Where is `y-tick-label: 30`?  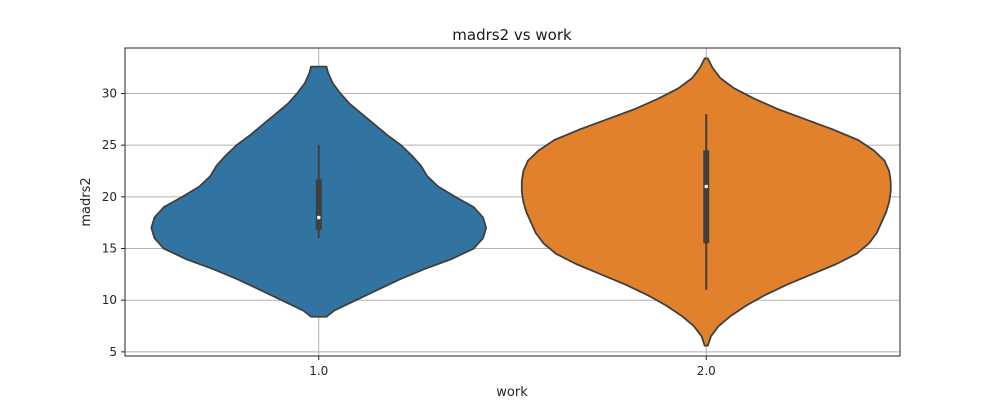
y-tick-label: 30 is located at coordinates (109, 93).